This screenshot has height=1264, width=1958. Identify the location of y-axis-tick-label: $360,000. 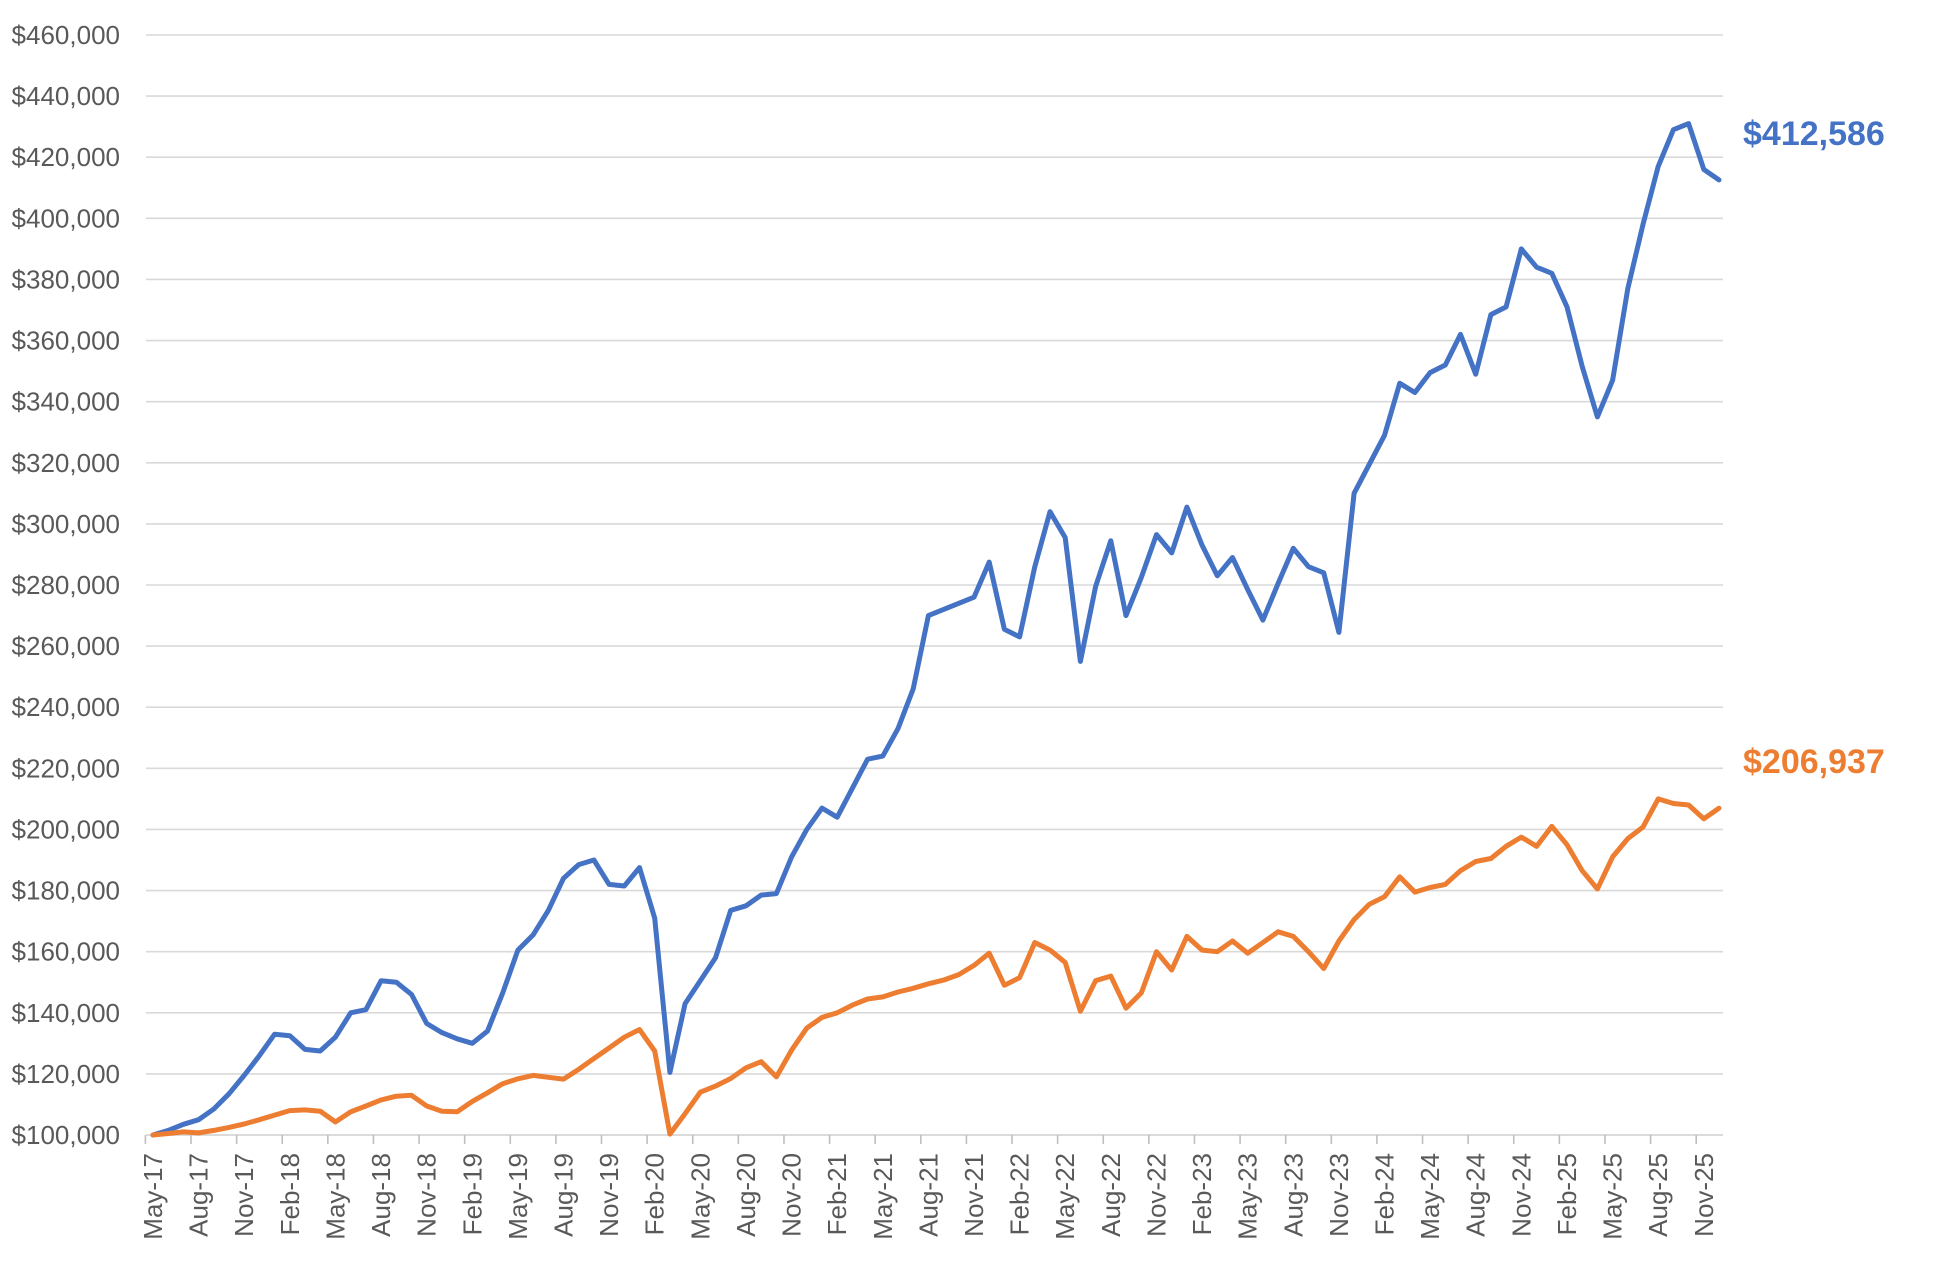
(66, 341).